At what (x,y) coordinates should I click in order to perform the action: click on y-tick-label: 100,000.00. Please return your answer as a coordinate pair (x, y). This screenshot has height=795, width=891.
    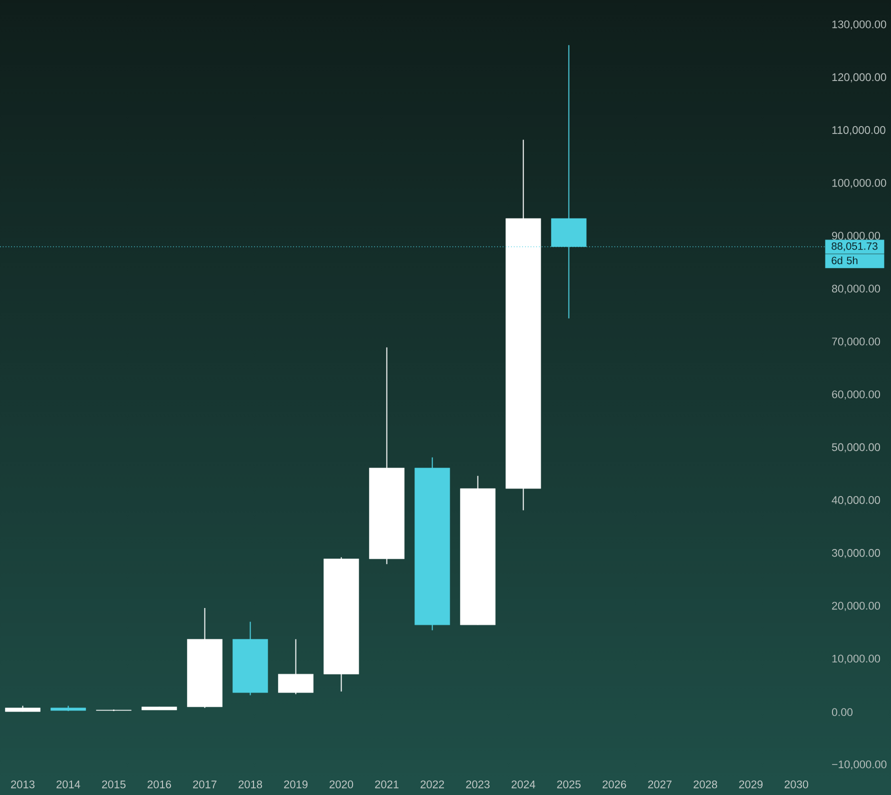
    Looking at the image, I should click on (859, 183).